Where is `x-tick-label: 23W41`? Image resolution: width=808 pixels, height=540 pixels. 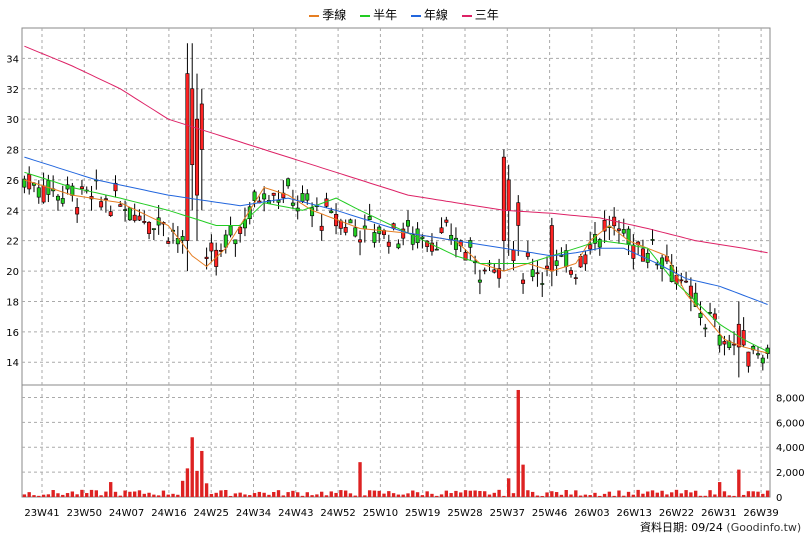 x-tick-label: 23W41 is located at coordinates (41, 513).